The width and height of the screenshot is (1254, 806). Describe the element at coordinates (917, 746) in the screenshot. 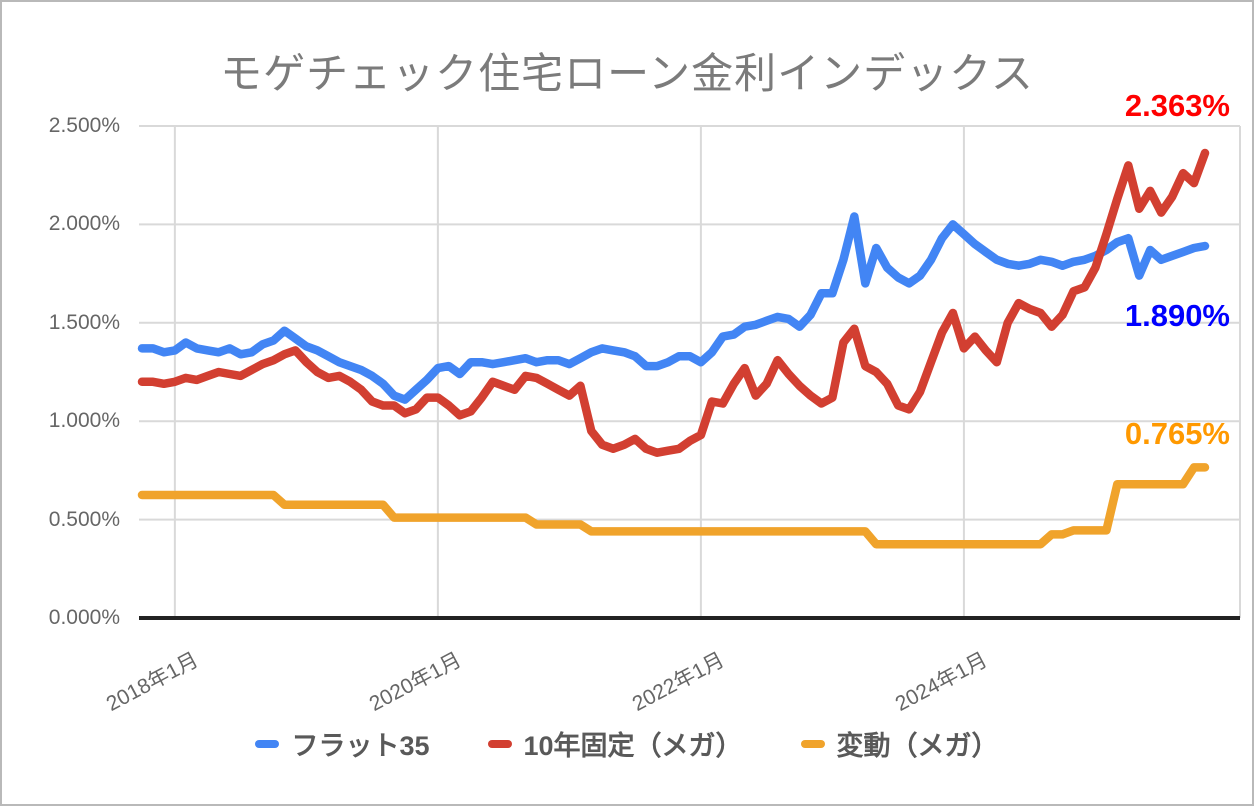

I see `legend-label: 変動（メガ）` at that location.